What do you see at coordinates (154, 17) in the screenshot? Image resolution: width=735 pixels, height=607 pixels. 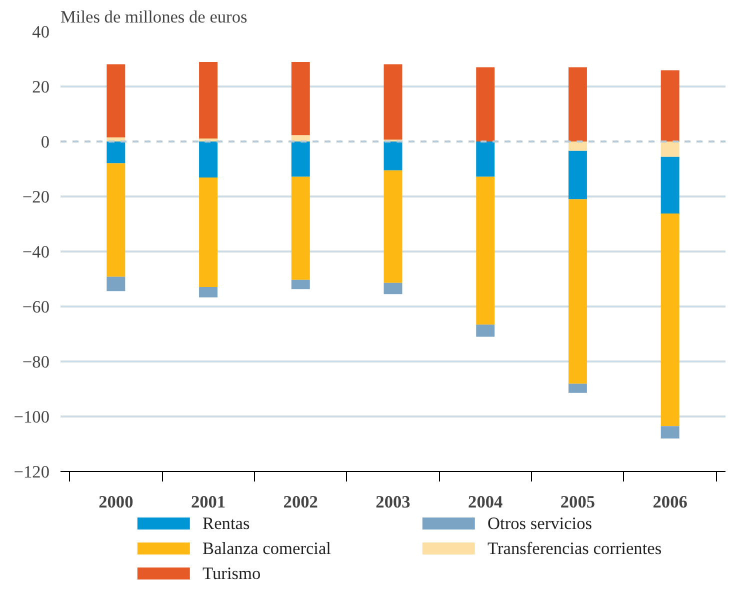 I see `y-axis-title: Miles de millones de euros` at bounding box center [154, 17].